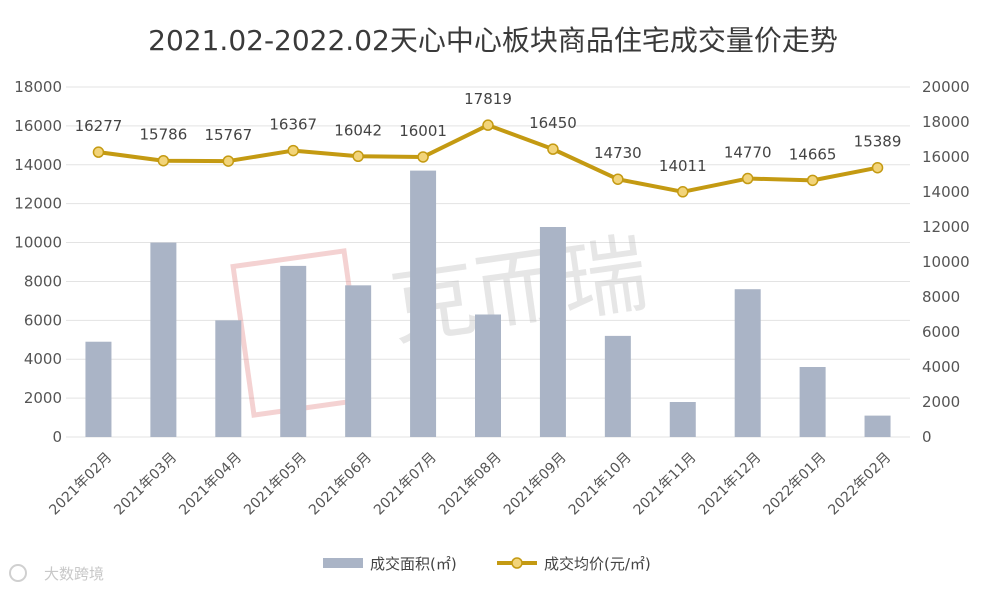 The height and width of the screenshot is (592, 987). Describe the element at coordinates (57, 437) in the screenshot. I see `y-left-tick-label: 0` at that location.